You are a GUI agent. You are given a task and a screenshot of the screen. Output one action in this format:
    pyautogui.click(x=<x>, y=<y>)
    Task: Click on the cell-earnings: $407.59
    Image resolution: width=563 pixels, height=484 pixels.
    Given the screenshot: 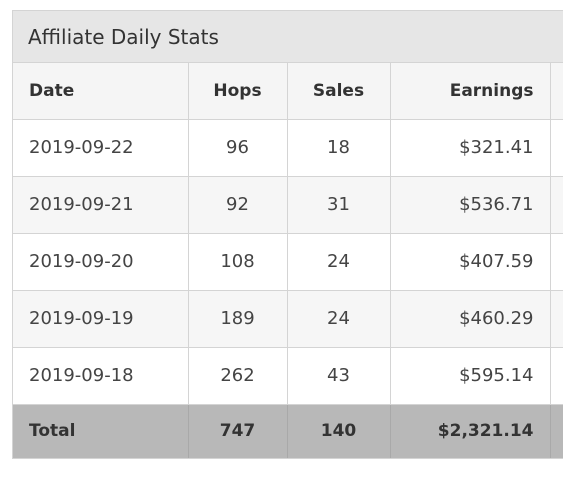 What is the action you would take?
    pyautogui.click(x=470, y=262)
    